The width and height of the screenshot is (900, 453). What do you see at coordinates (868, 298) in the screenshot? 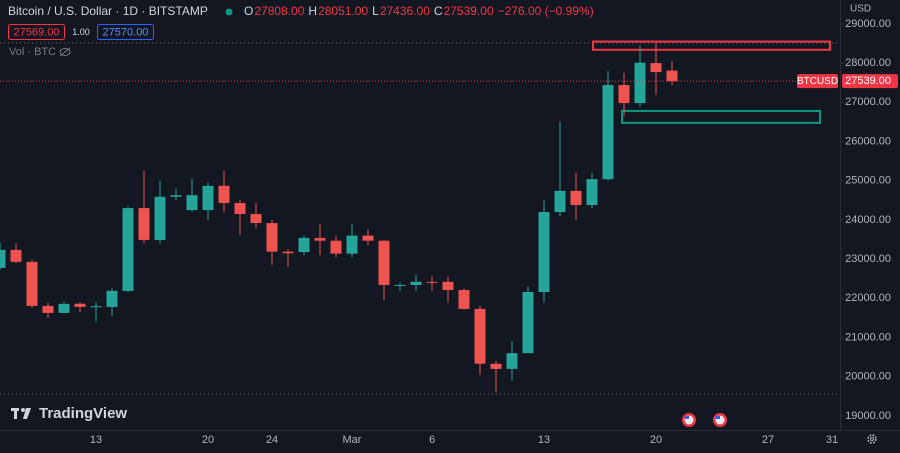
I see `y-tick-label: 22000.00` at bounding box center [868, 298].